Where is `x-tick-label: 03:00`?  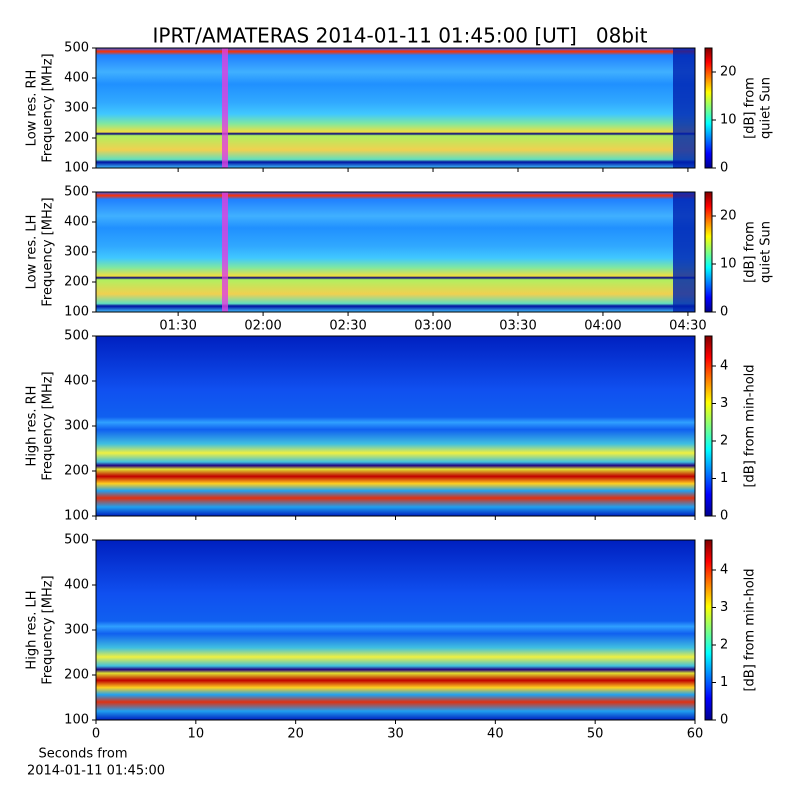 x-tick-label: 03:00 is located at coordinates (432, 326).